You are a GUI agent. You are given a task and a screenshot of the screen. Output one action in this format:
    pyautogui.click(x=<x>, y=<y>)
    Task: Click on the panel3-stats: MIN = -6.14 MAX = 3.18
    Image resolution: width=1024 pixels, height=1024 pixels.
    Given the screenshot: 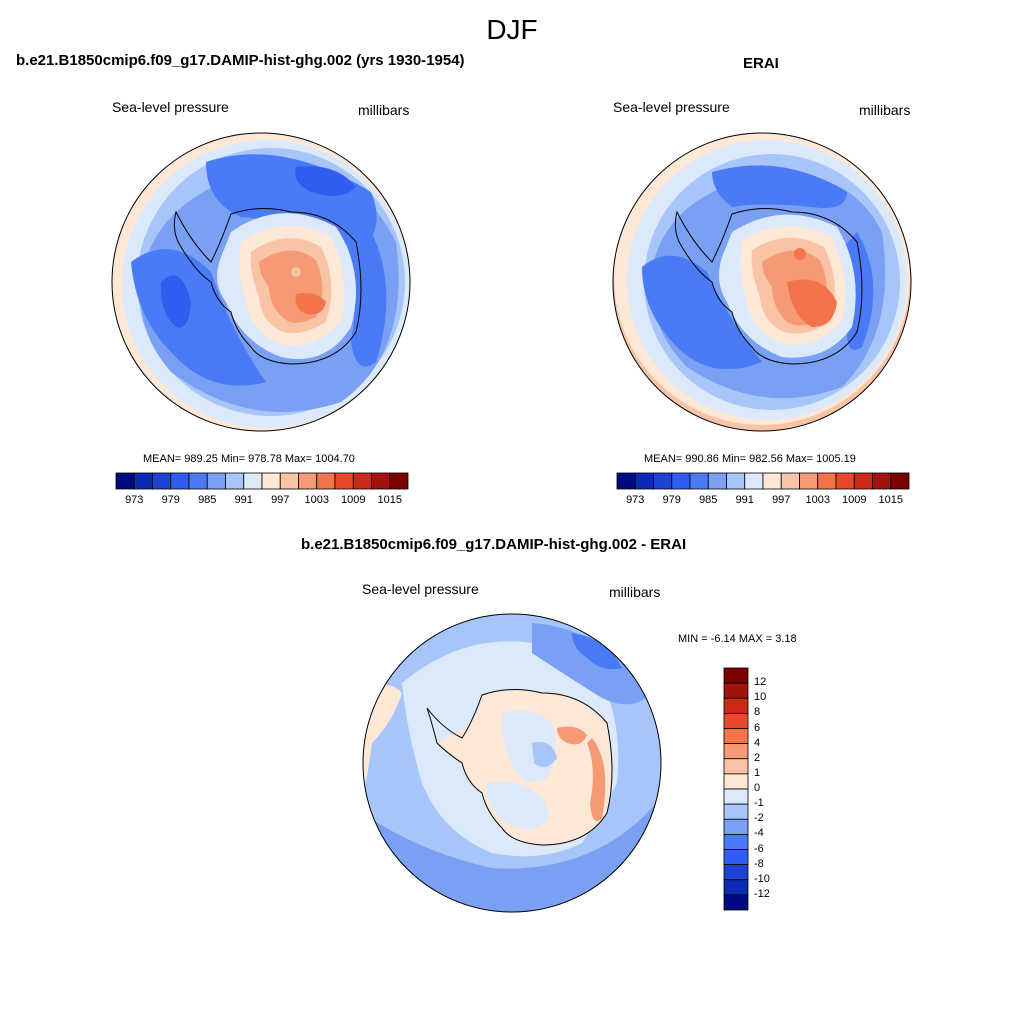 What is the action you would take?
    pyautogui.click(x=737, y=639)
    